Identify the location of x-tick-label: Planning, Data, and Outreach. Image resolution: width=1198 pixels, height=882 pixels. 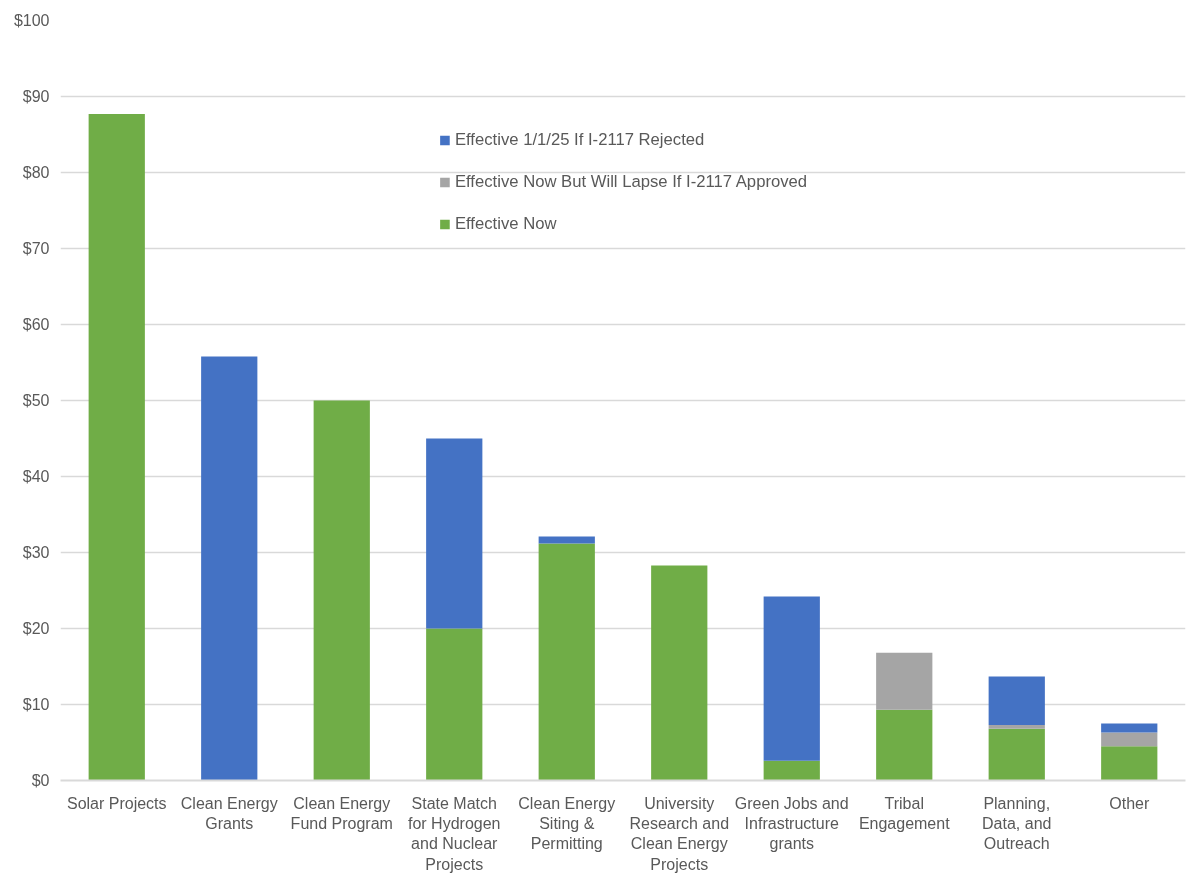
(1017, 823).